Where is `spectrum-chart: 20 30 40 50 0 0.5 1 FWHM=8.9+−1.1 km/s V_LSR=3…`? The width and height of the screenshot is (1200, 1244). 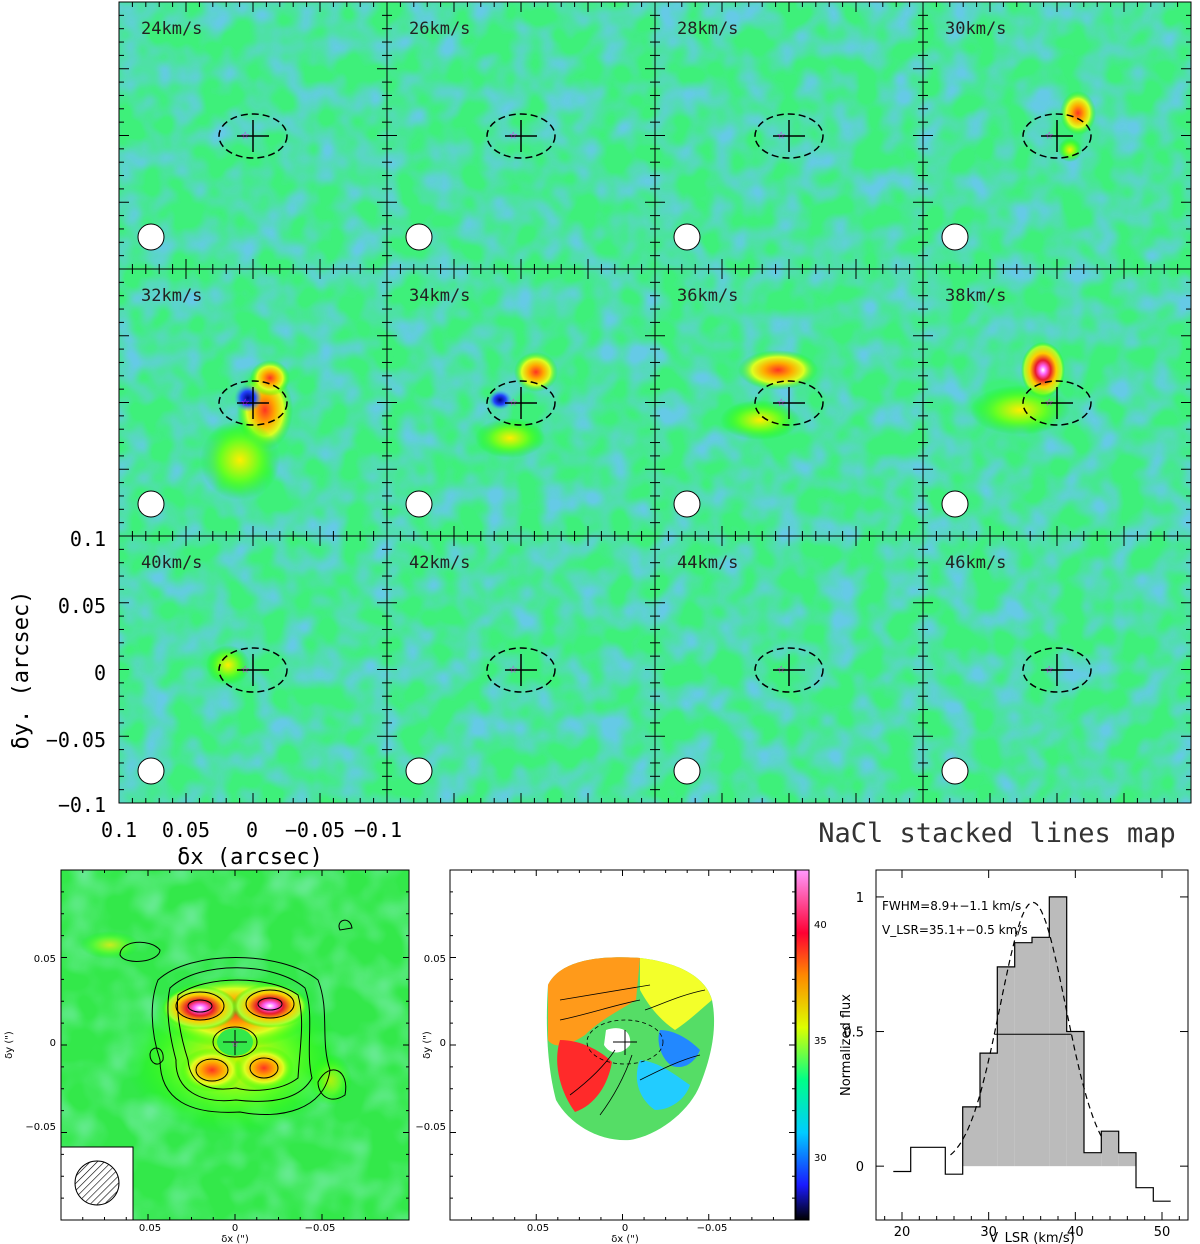
spectrum-chart: 20 30 40 50 0 0.5 1 FWHM=8.9+−1.1 km/s V_LSR=3… is located at coordinates (1014, 1056).